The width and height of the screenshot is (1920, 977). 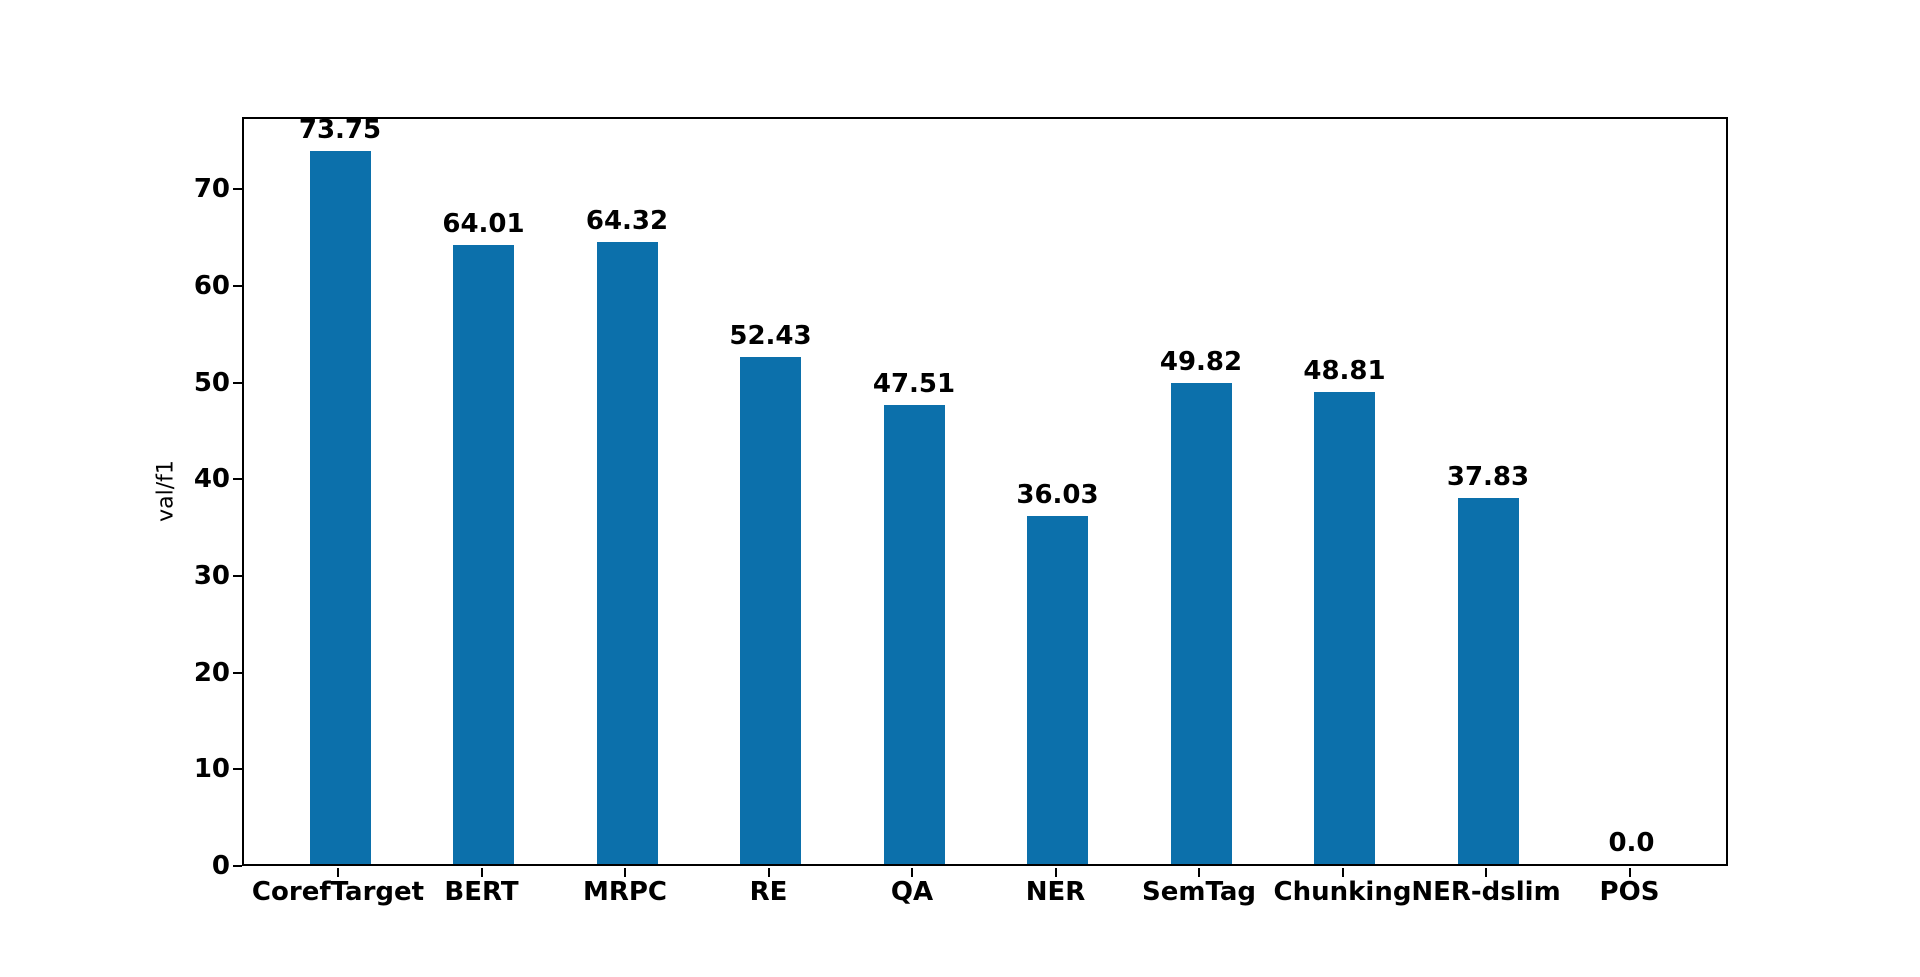 I want to click on y-tick-label-50: 50, so click(x=211, y=382).